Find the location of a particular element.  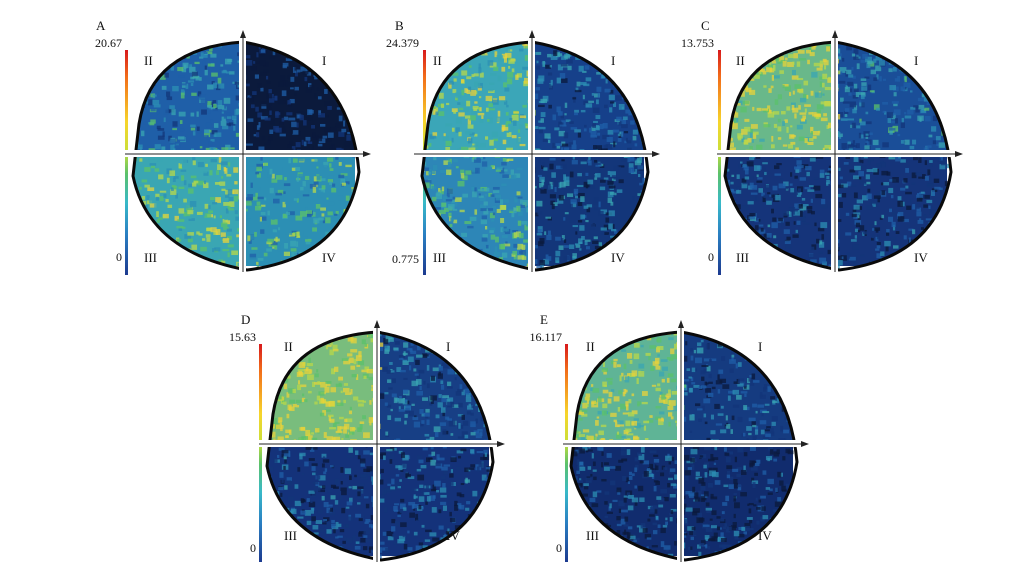

panel-b: B 24.379 0.775 II I III IV is located at coordinates (515, 143).